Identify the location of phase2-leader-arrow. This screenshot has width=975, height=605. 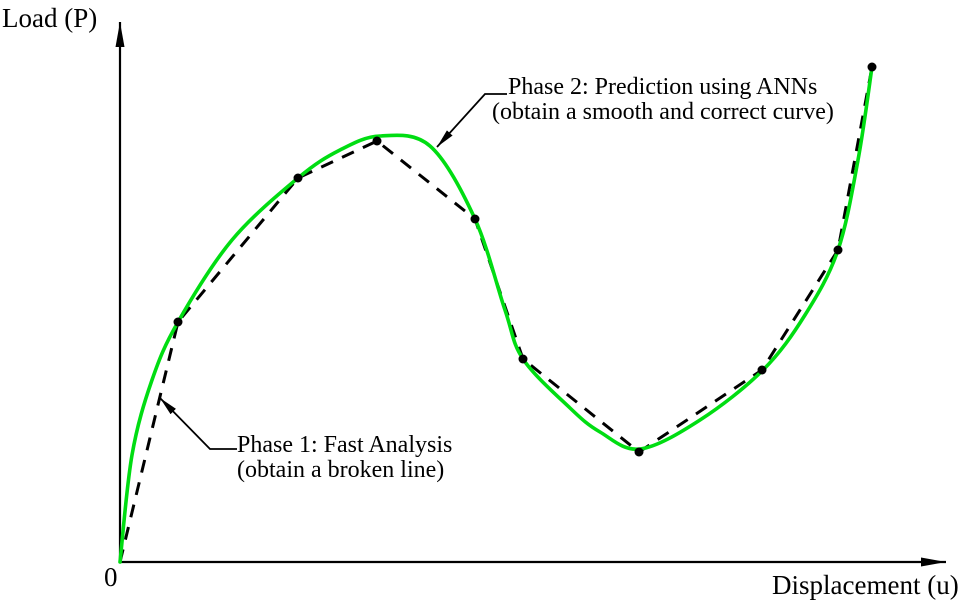
(471, 120).